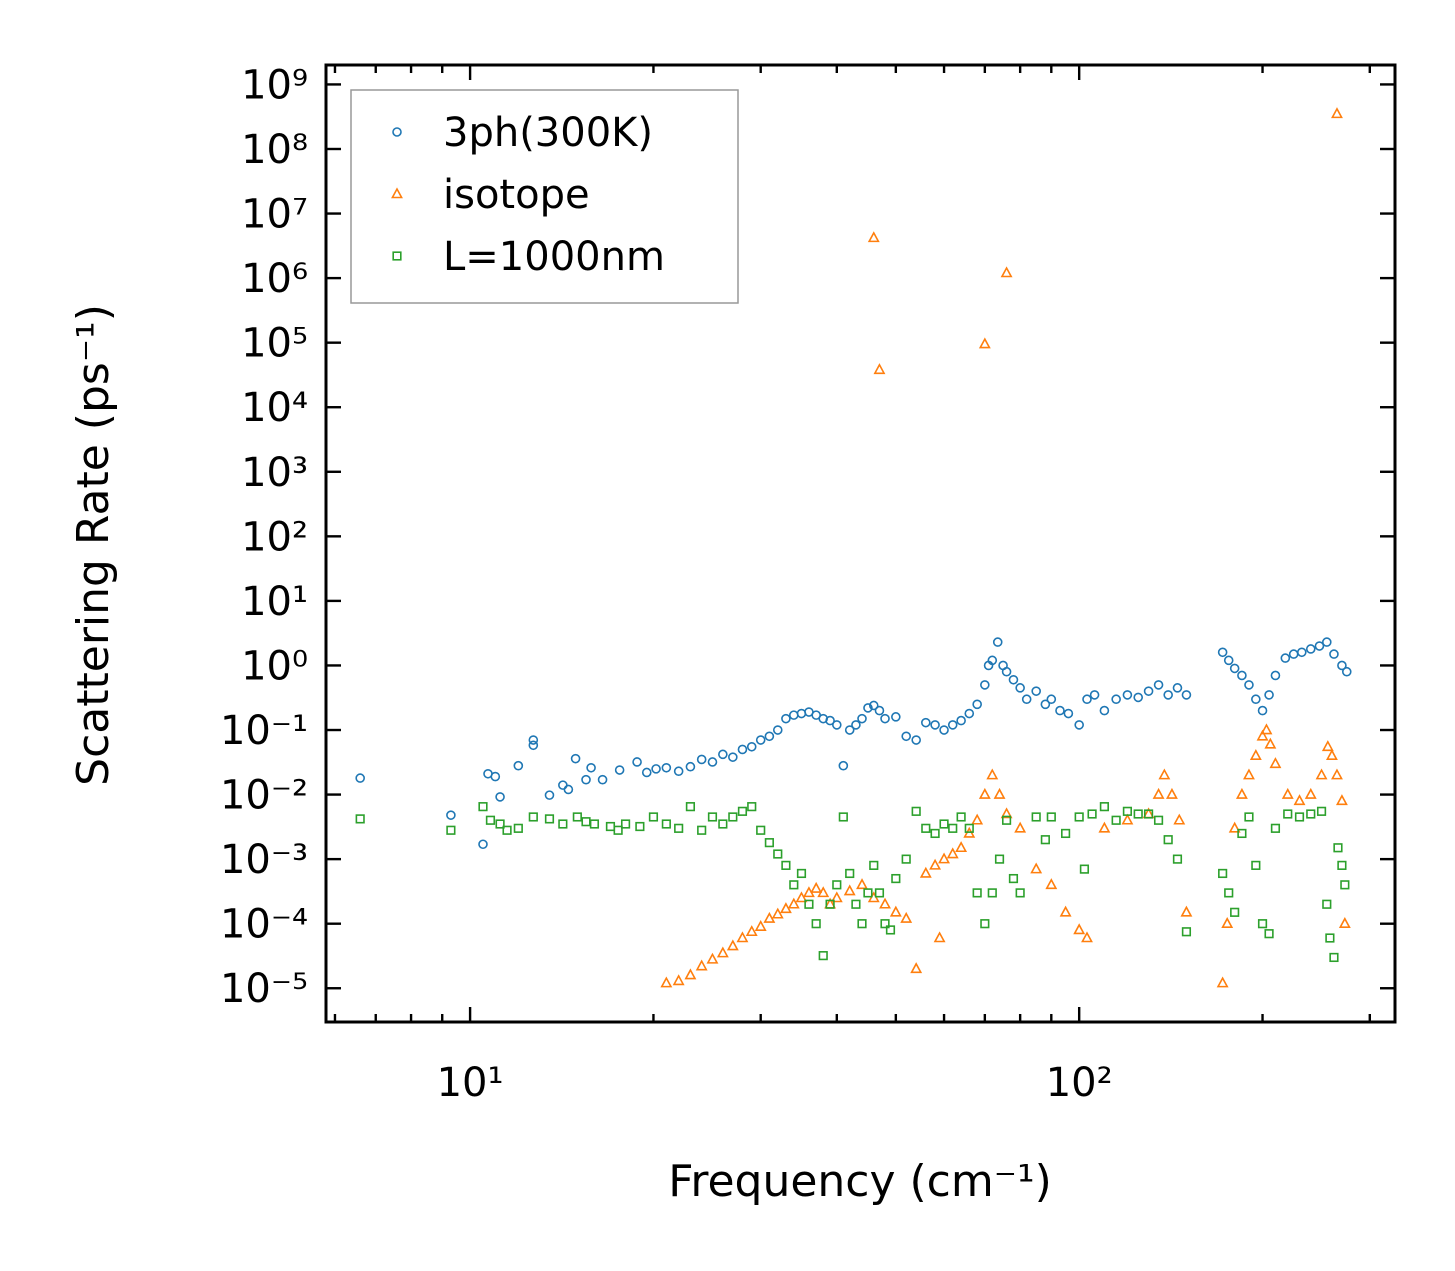 The height and width of the screenshot is (1271, 1455). I want to click on y-tick-label: 10⁻², so click(264, 796).